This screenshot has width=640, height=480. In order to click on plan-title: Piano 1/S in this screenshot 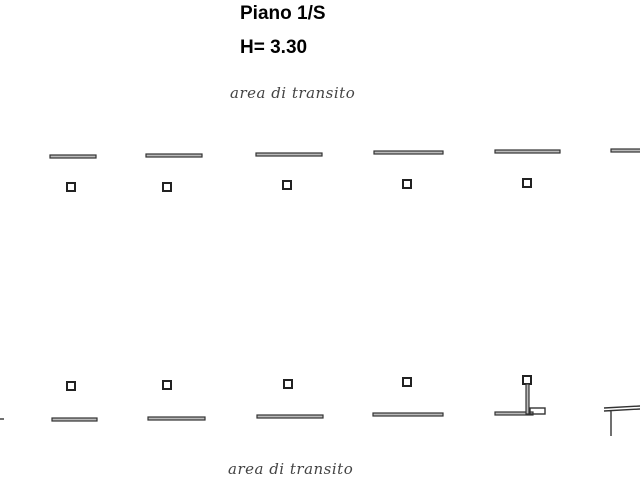, I will do `click(283, 13)`.